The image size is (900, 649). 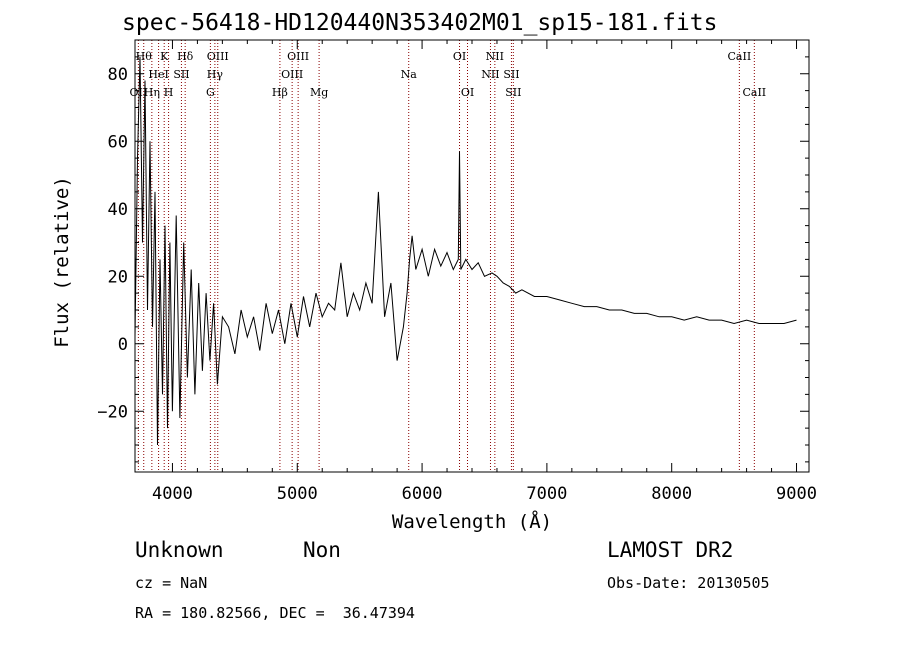 I want to click on subclass-label: Non, so click(x=322, y=550).